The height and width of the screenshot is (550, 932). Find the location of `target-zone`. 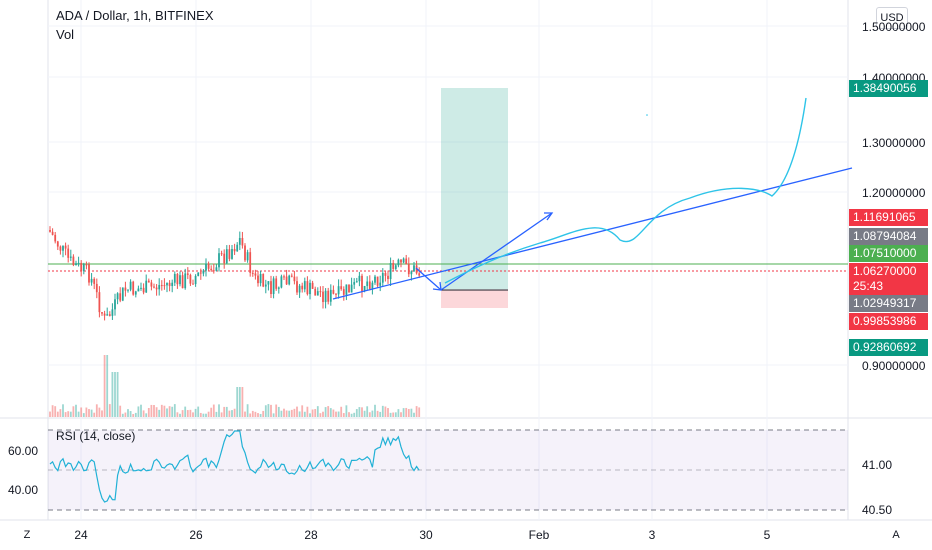

target-zone is located at coordinates (474, 188).